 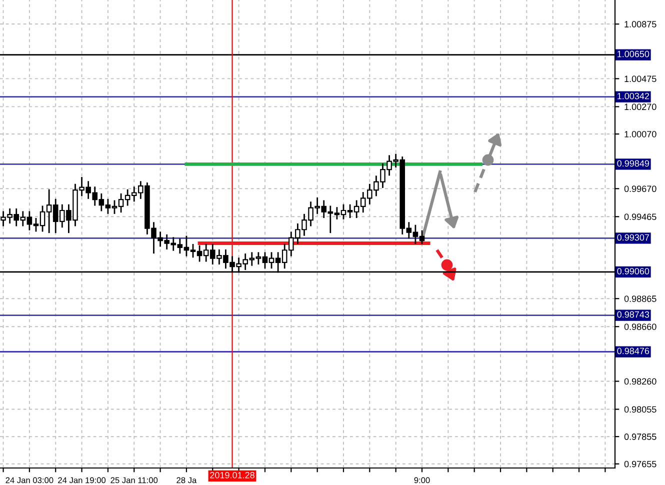 I want to click on y-tick-label: 1.00875, so click(x=640, y=24).